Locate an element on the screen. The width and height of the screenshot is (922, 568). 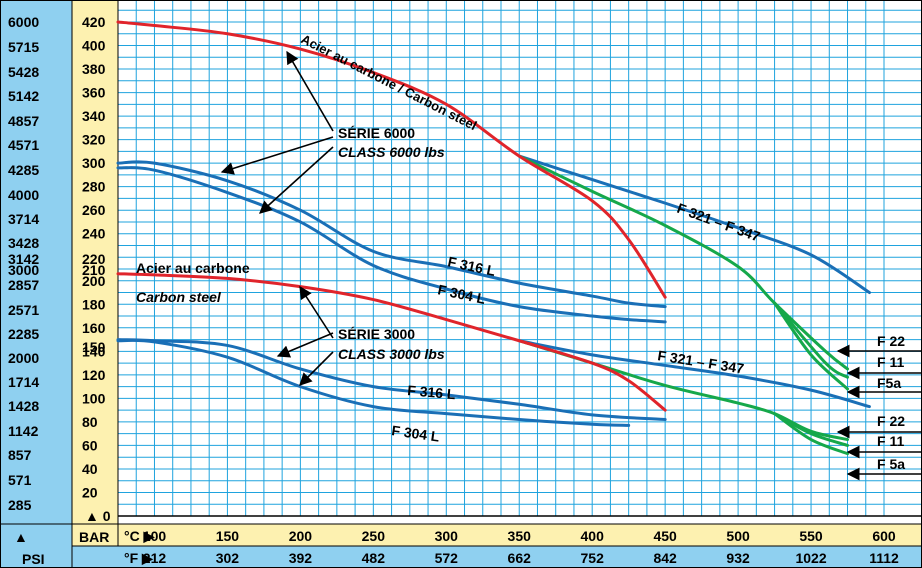
celsius-tick-label: 300 is located at coordinates (447, 536).